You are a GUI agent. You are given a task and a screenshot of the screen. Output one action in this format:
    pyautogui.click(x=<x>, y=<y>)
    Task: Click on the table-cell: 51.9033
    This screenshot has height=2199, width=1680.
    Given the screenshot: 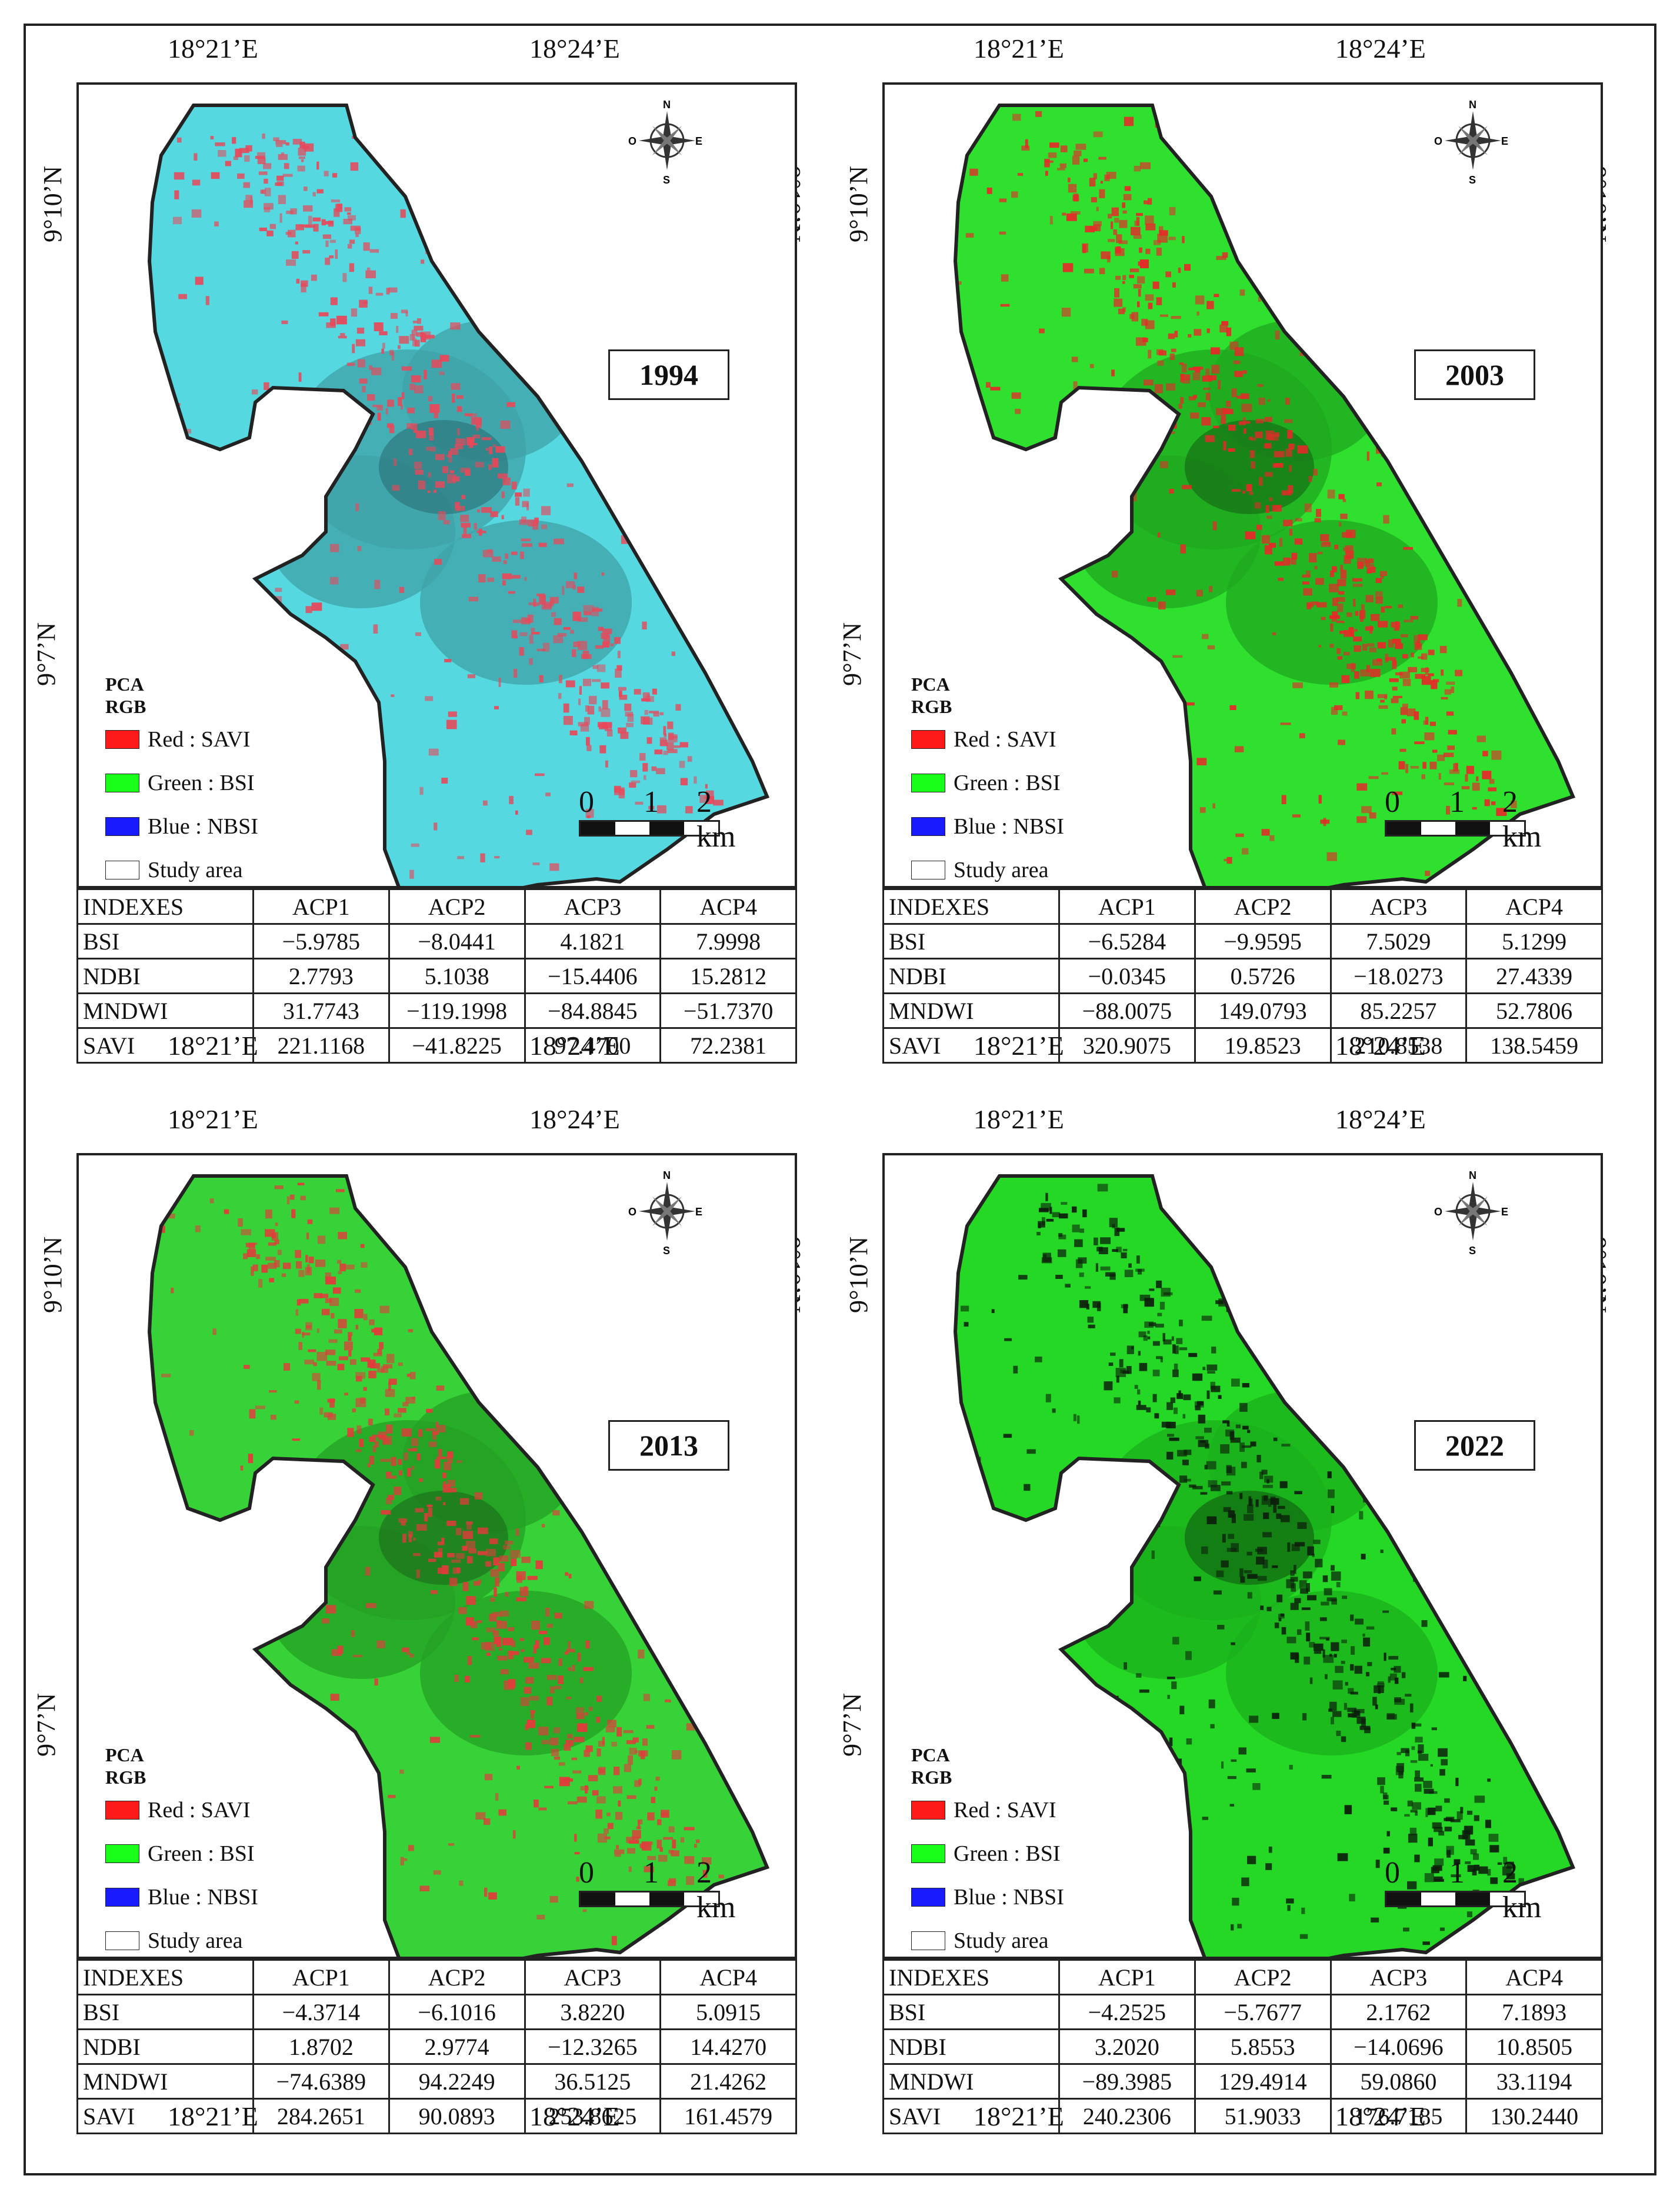 What is the action you would take?
    pyautogui.click(x=1263, y=2116)
    